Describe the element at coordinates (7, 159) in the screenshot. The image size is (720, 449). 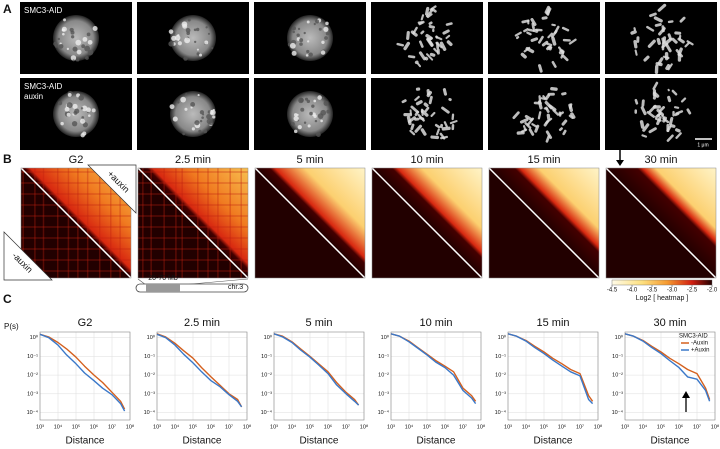
I see `panel-label: B` at that location.